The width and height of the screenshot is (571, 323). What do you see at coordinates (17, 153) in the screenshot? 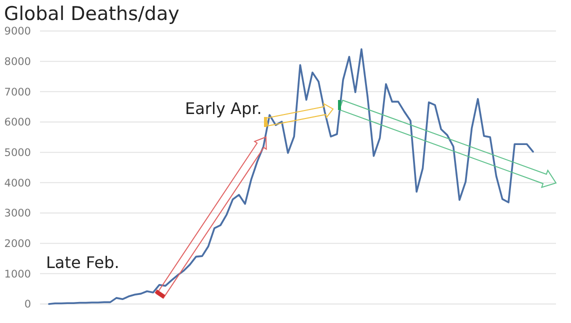
I see `y-tick-label: 5000` at bounding box center [17, 153].